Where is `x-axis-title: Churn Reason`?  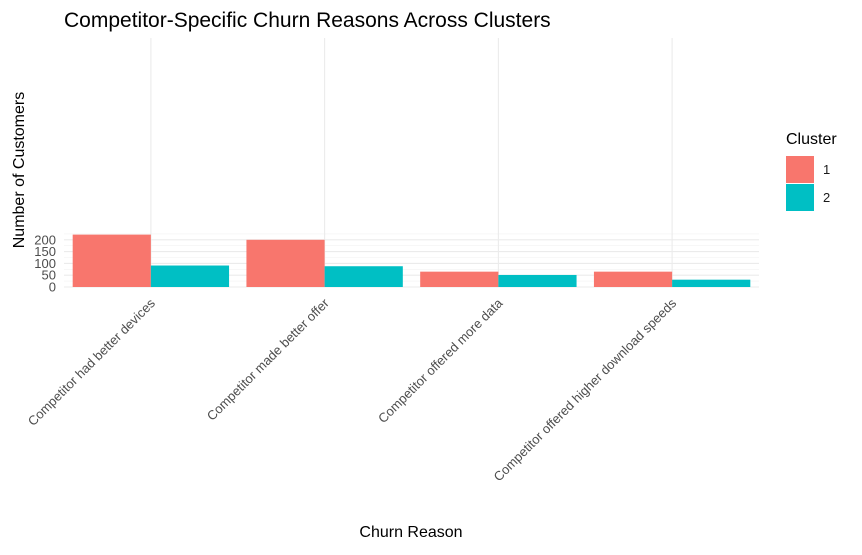 x-axis-title: Churn Reason is located at coordinates (410, 532).